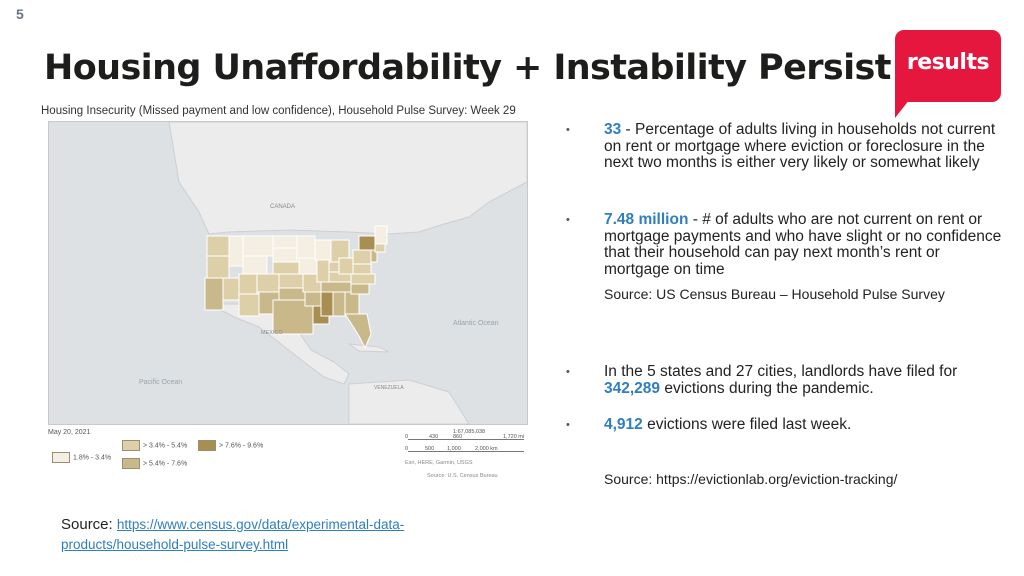 This screenshot has height=576, width=1024. I want to click on state-wy, so click(255, 265).